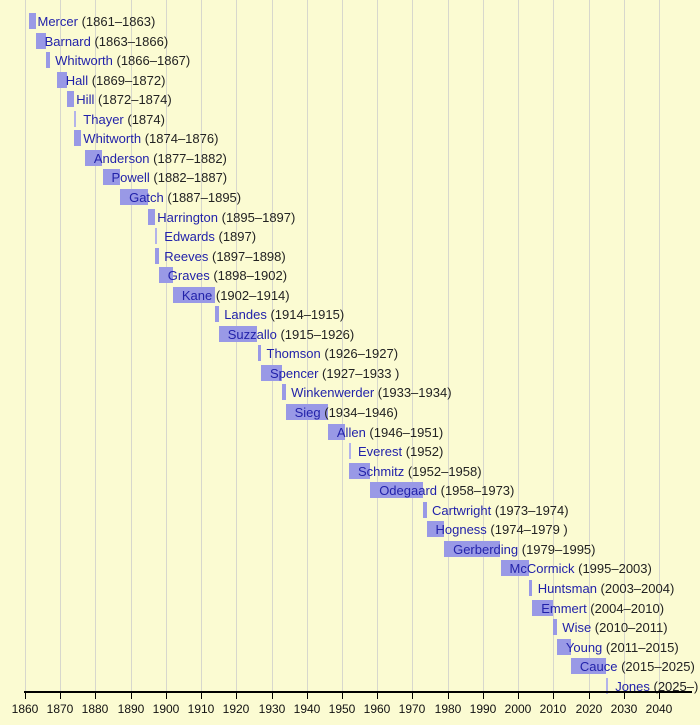 This screenshot has height=725, width=700. I want to click on term-years: (2011–2015), so click(640, 647).